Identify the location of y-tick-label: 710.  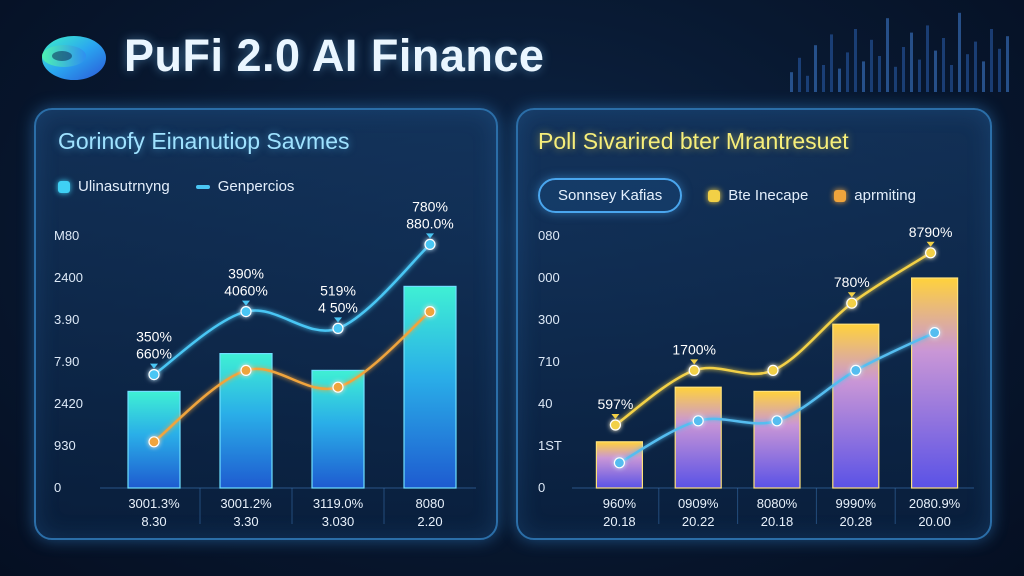
(549, 361).